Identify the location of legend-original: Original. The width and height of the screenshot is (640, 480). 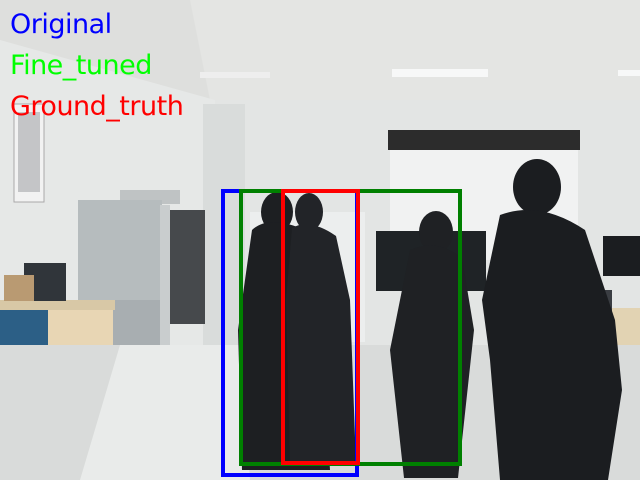
(61, 24).